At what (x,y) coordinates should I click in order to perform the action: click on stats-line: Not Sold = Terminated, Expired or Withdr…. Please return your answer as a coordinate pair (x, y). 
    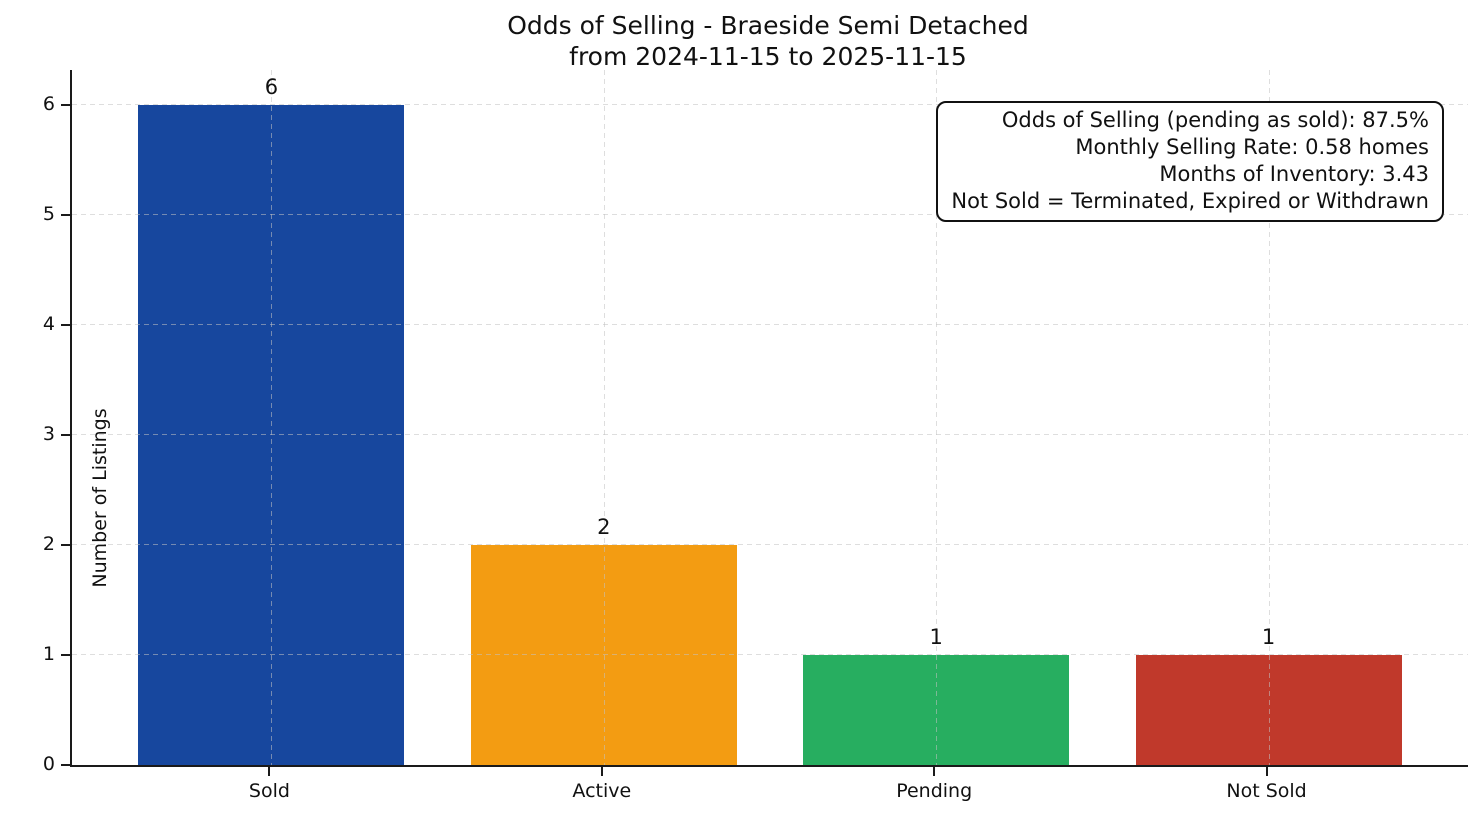
    Looking at the image, I should click on (1190, 201).